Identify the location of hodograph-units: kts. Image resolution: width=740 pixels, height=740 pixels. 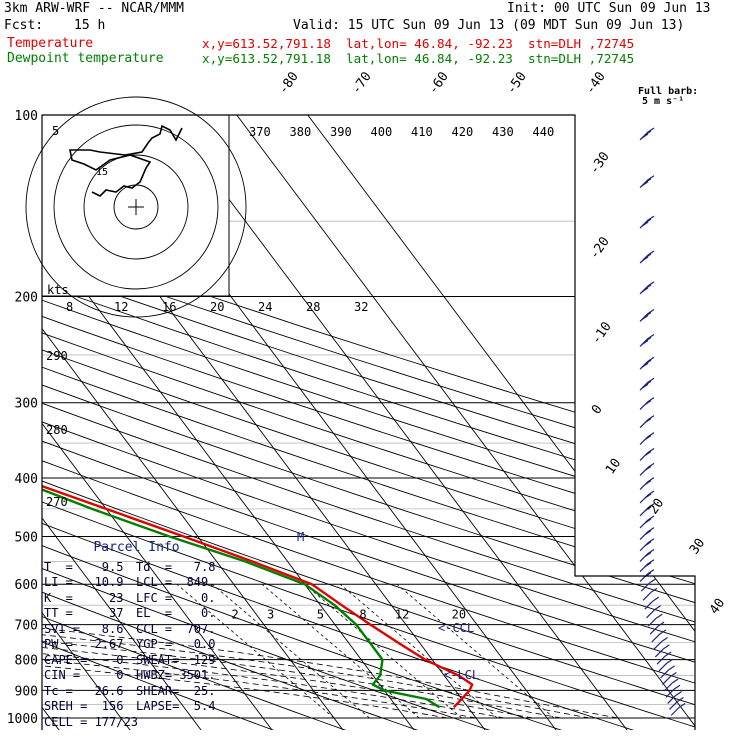
(58, 290).